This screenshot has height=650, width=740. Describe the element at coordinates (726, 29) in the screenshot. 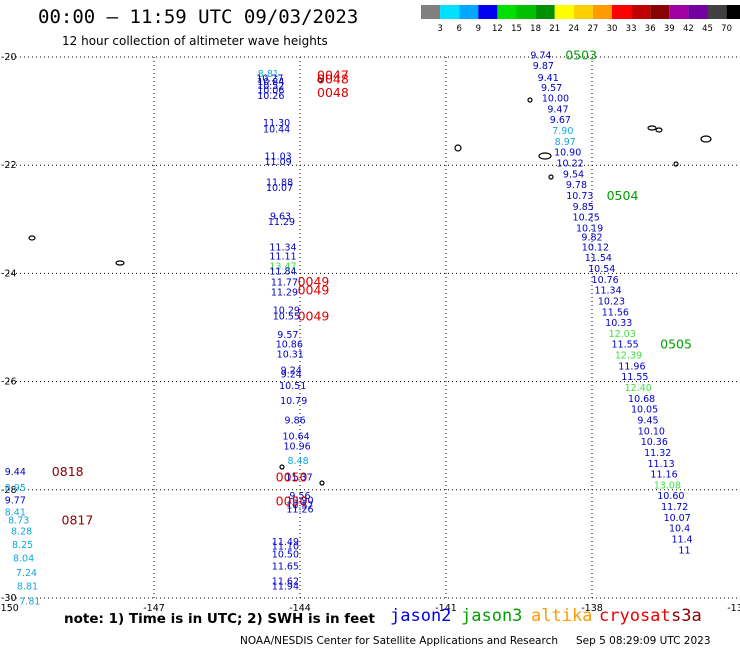

I see `colorbar-tick-label: 70` at that location.